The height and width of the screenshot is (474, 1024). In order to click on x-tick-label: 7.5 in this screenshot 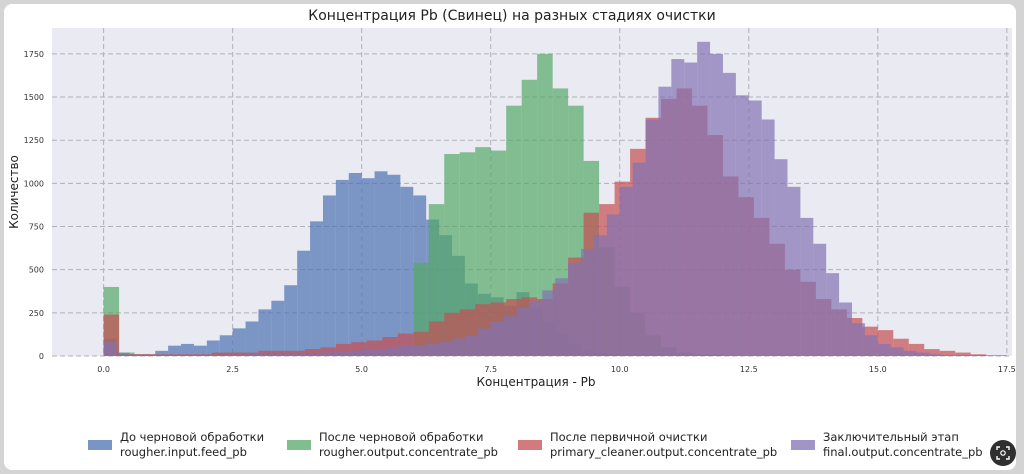, I will do `click(490, 369)`.